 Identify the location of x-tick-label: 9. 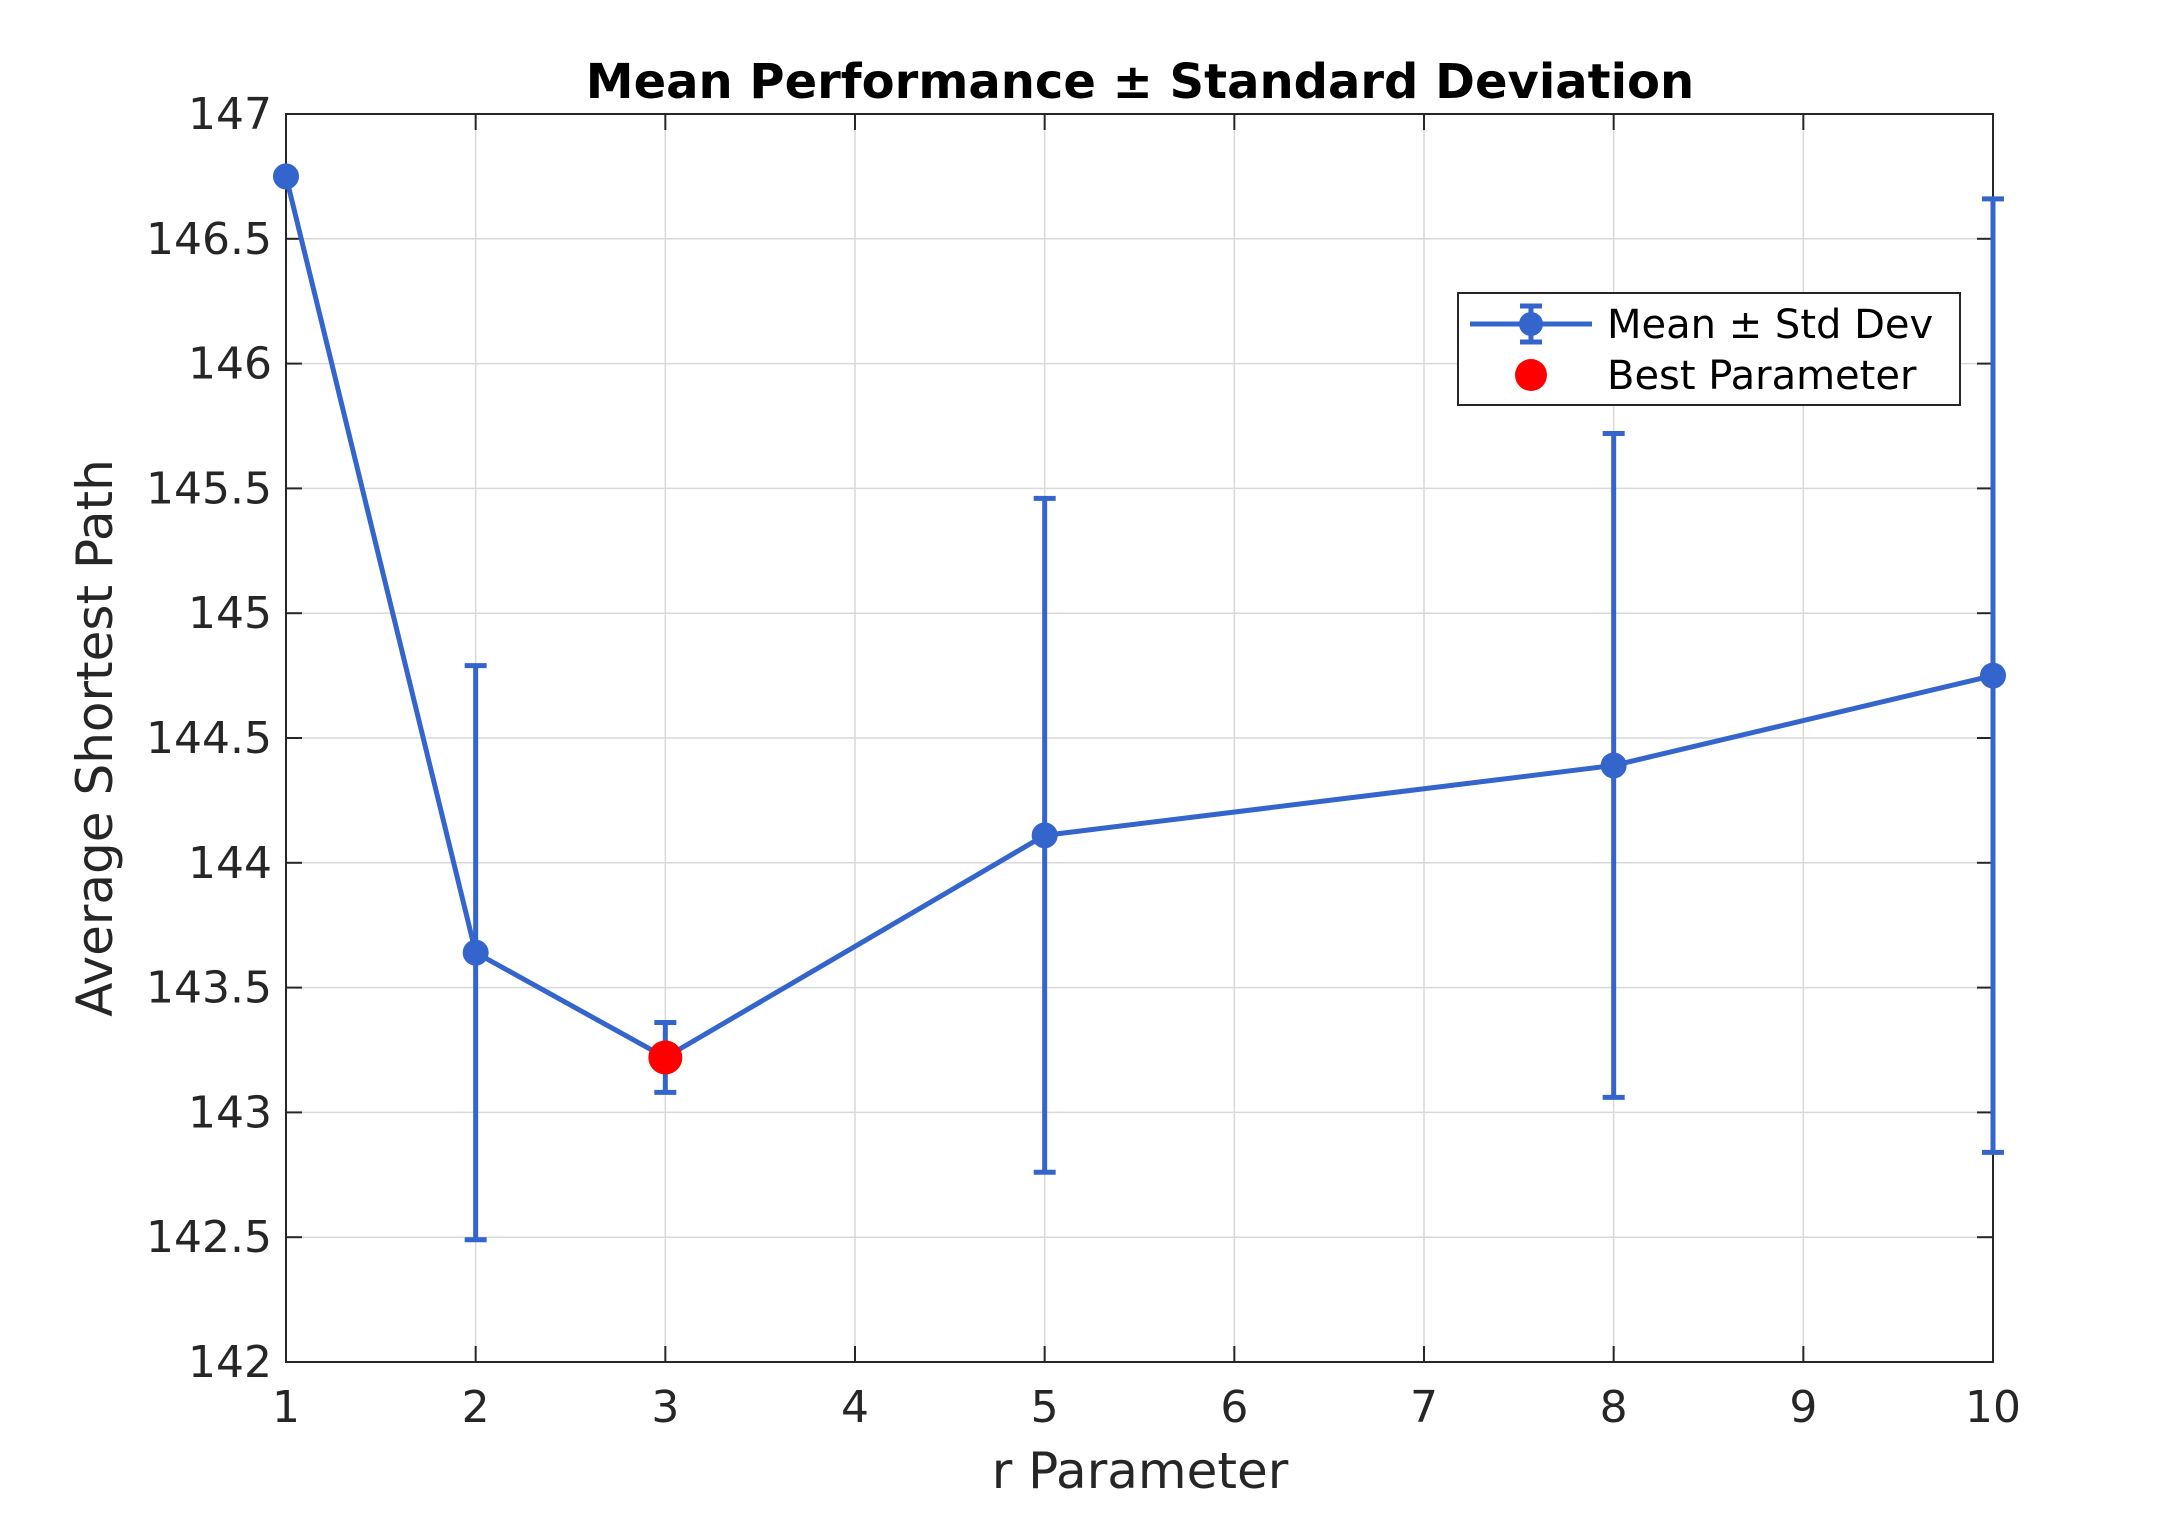
(1803, 1407).